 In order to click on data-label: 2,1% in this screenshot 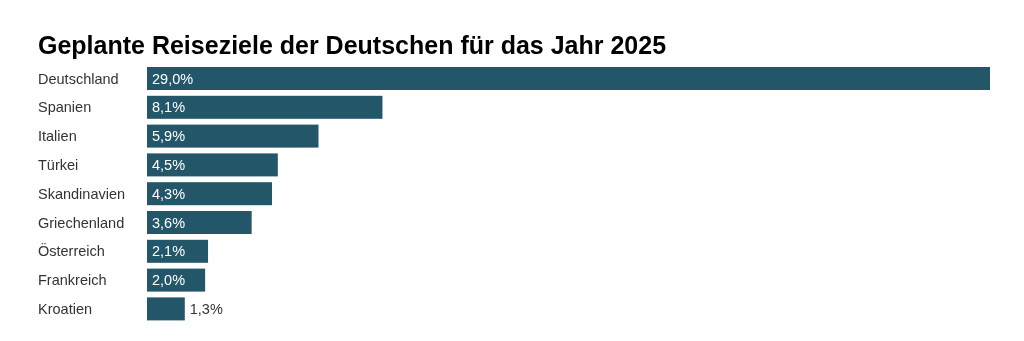, I will do `click(169, 251)`.